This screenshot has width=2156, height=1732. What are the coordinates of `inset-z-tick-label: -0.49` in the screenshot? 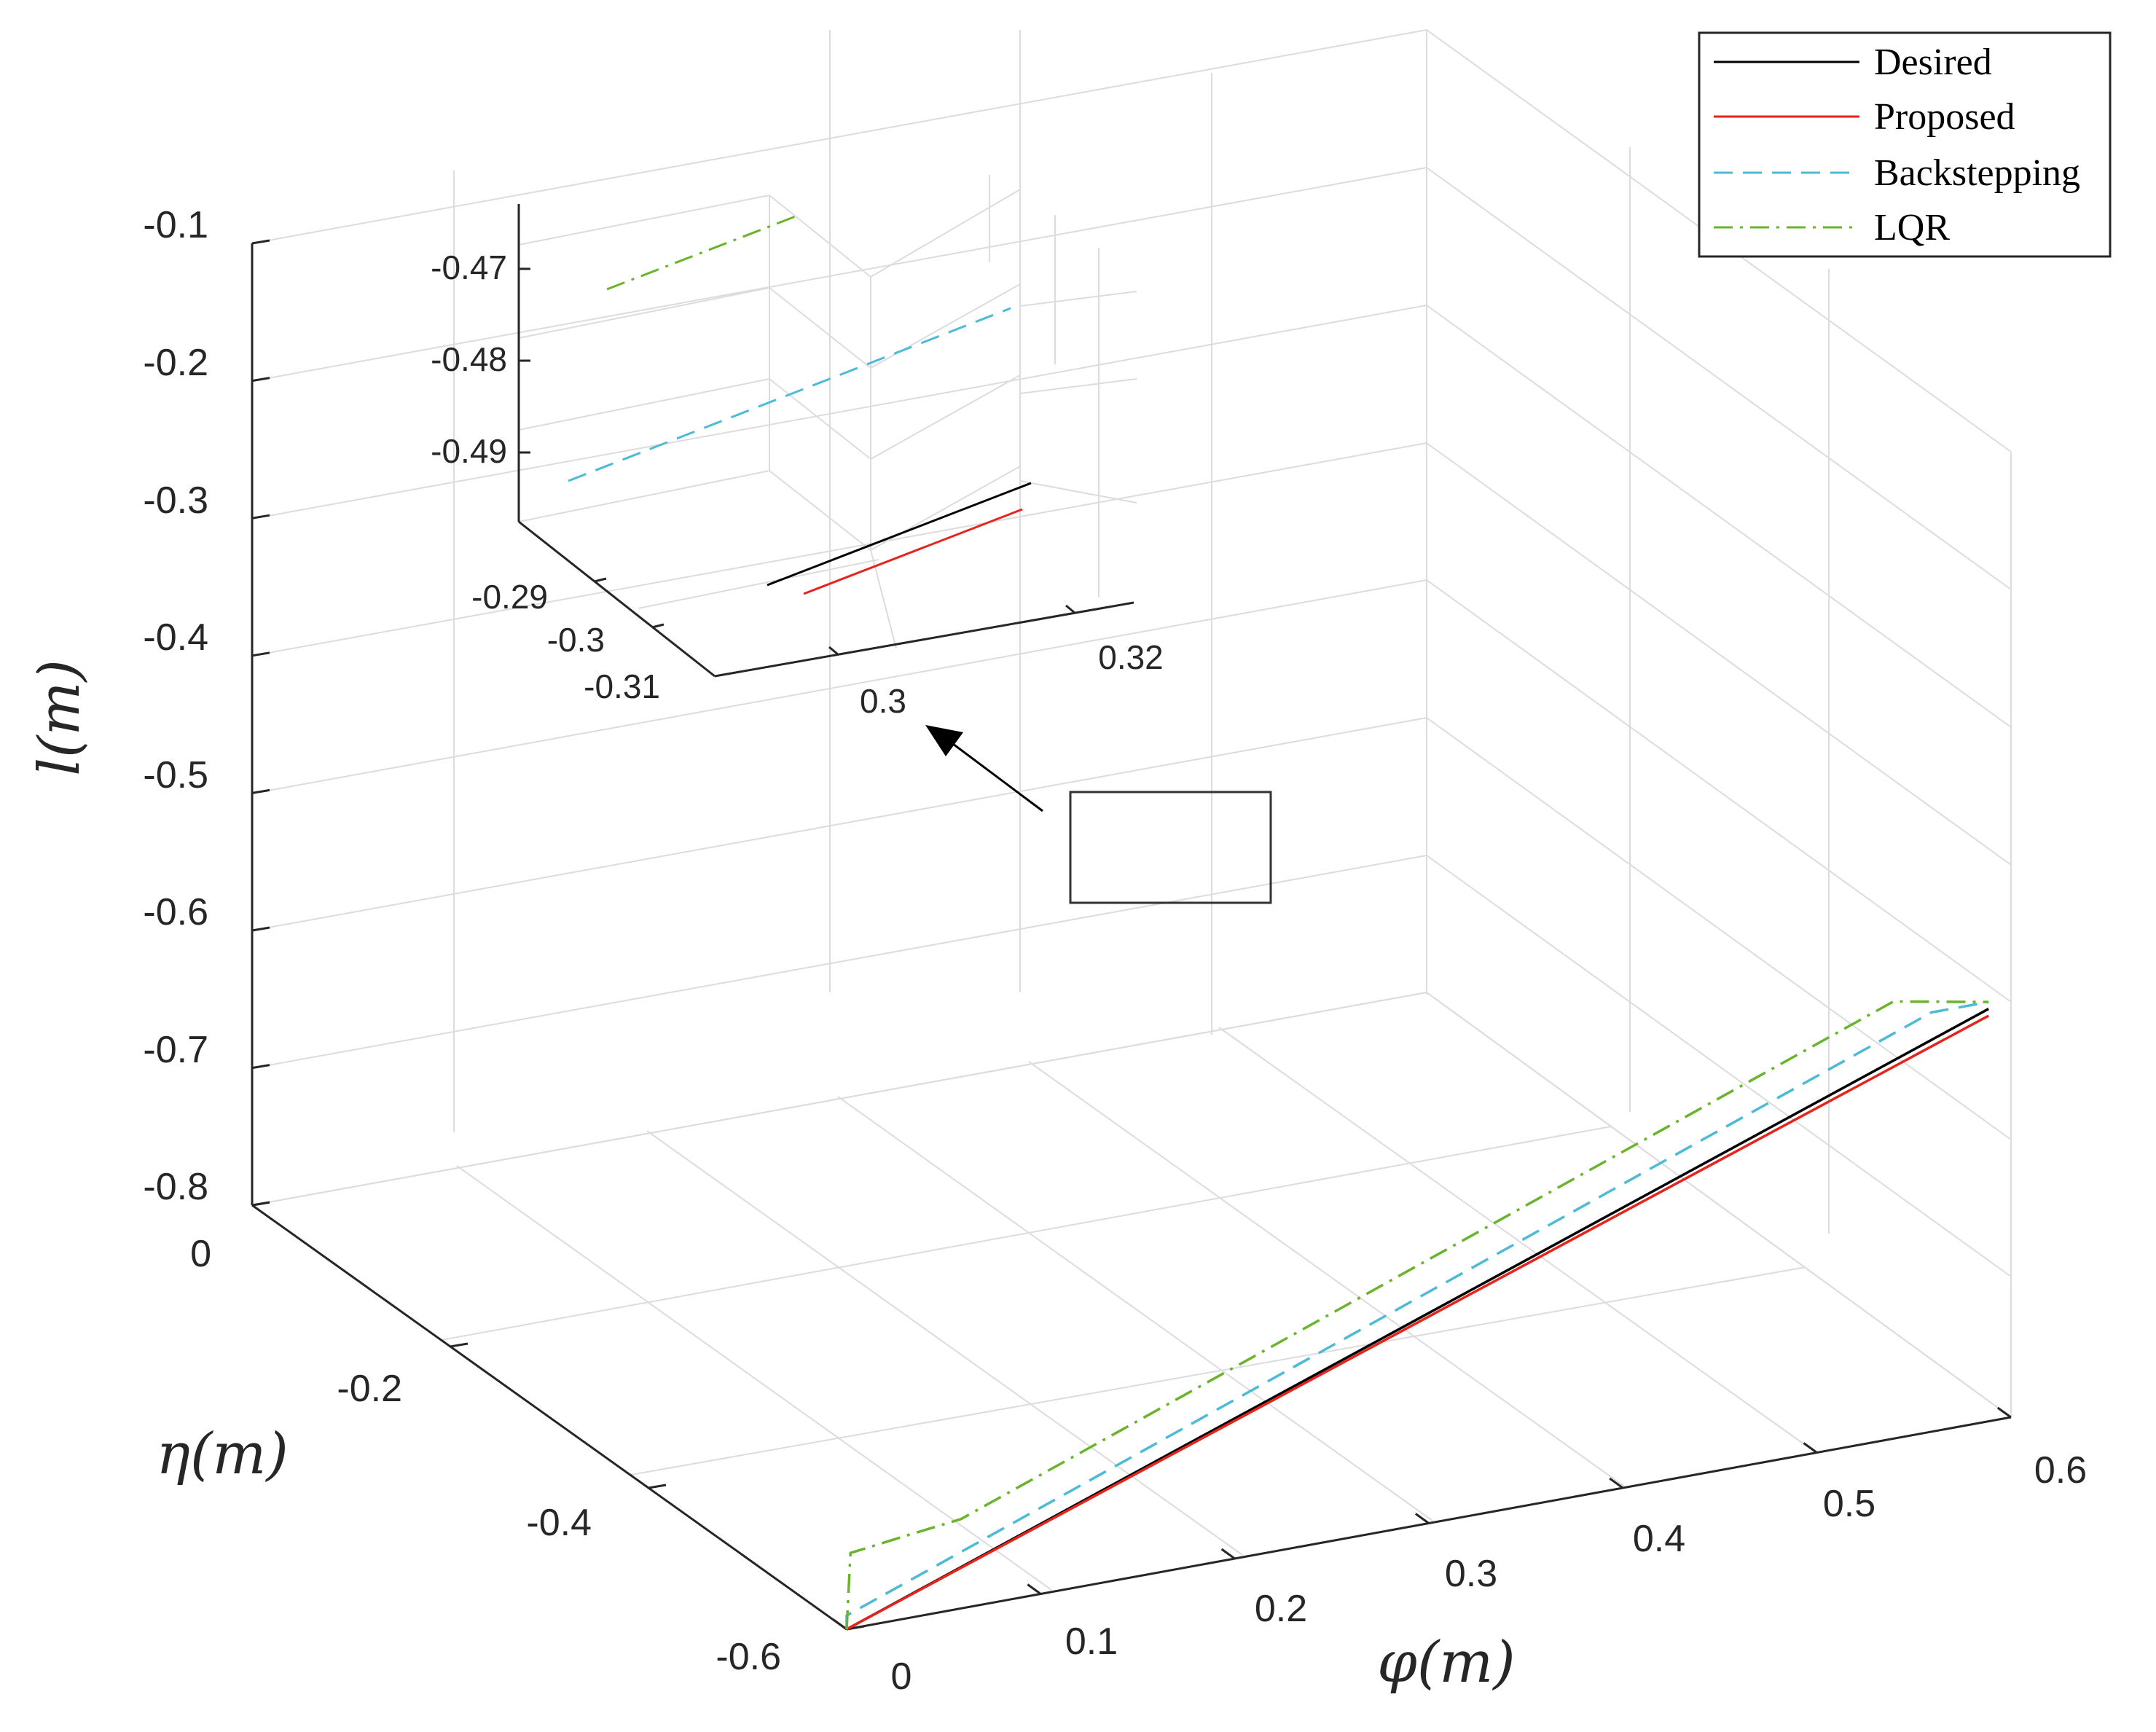 It's located at (469, 451).